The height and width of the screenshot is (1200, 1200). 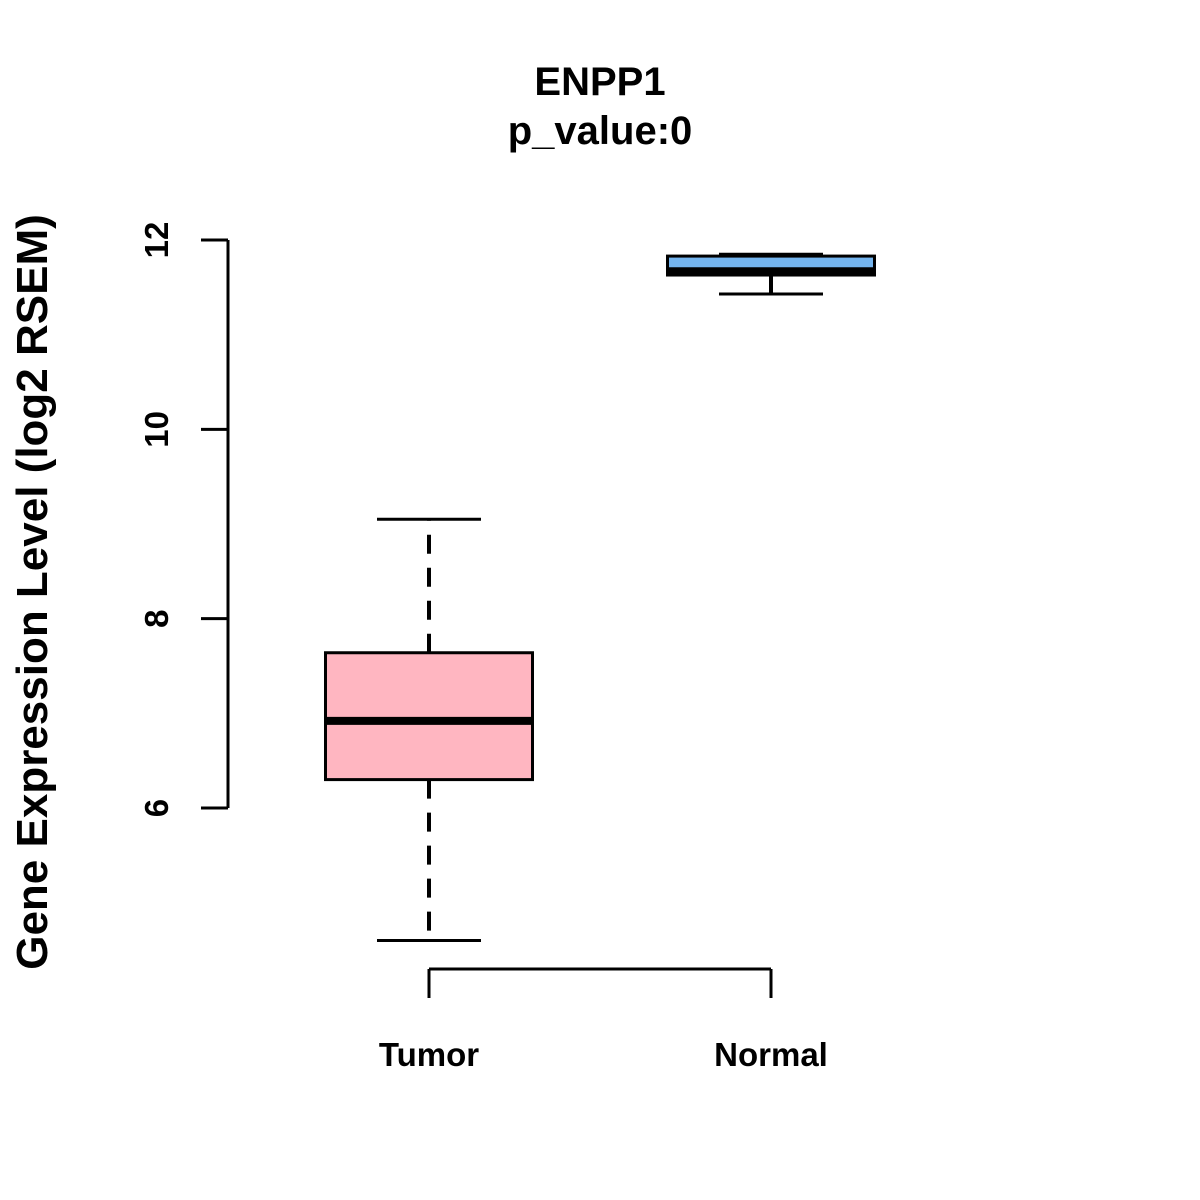 I want to click on y-tick-label: 10, so click(x=156, y=429).